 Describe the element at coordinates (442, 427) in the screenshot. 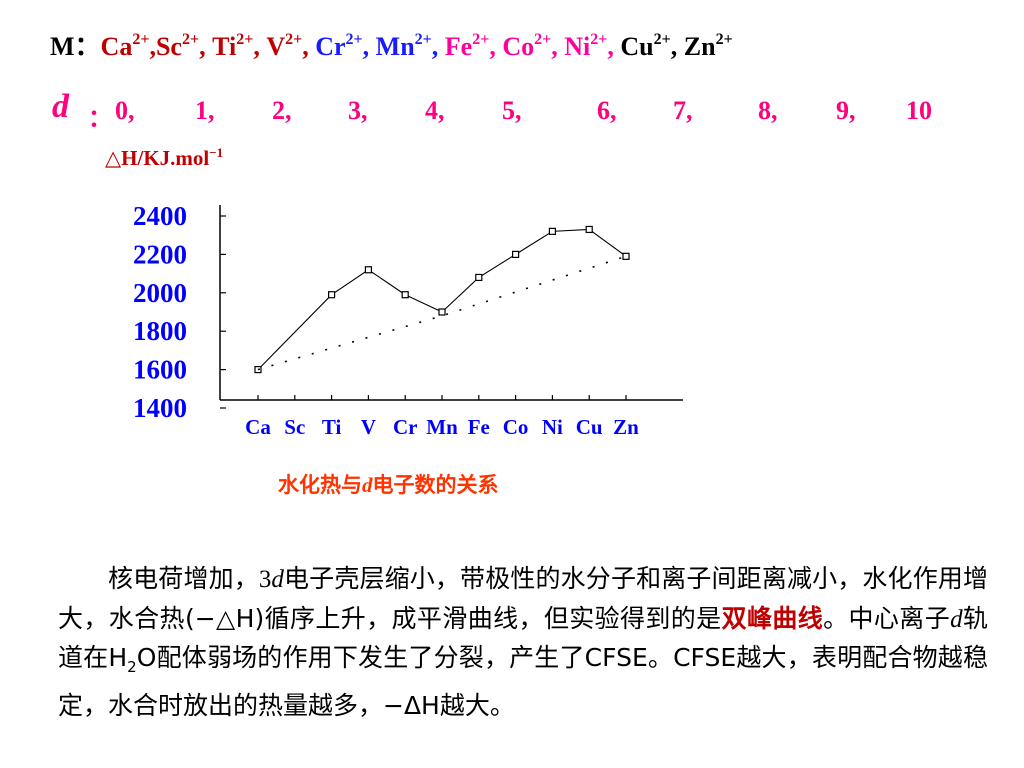

I see `x-tick-label: Mn` at that location.